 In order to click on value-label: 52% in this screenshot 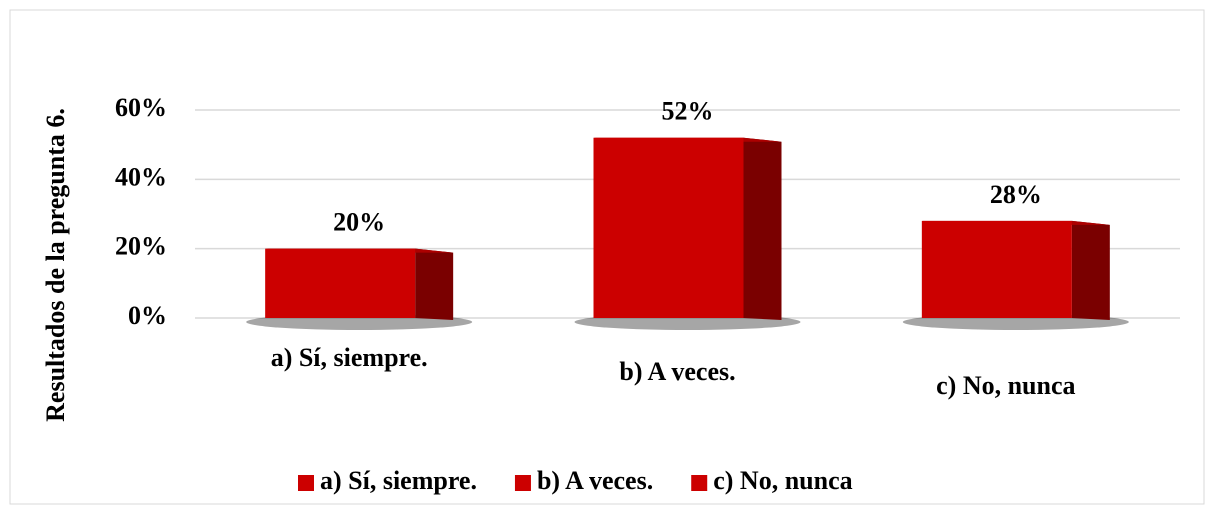, I will do `click(688, 111)`.